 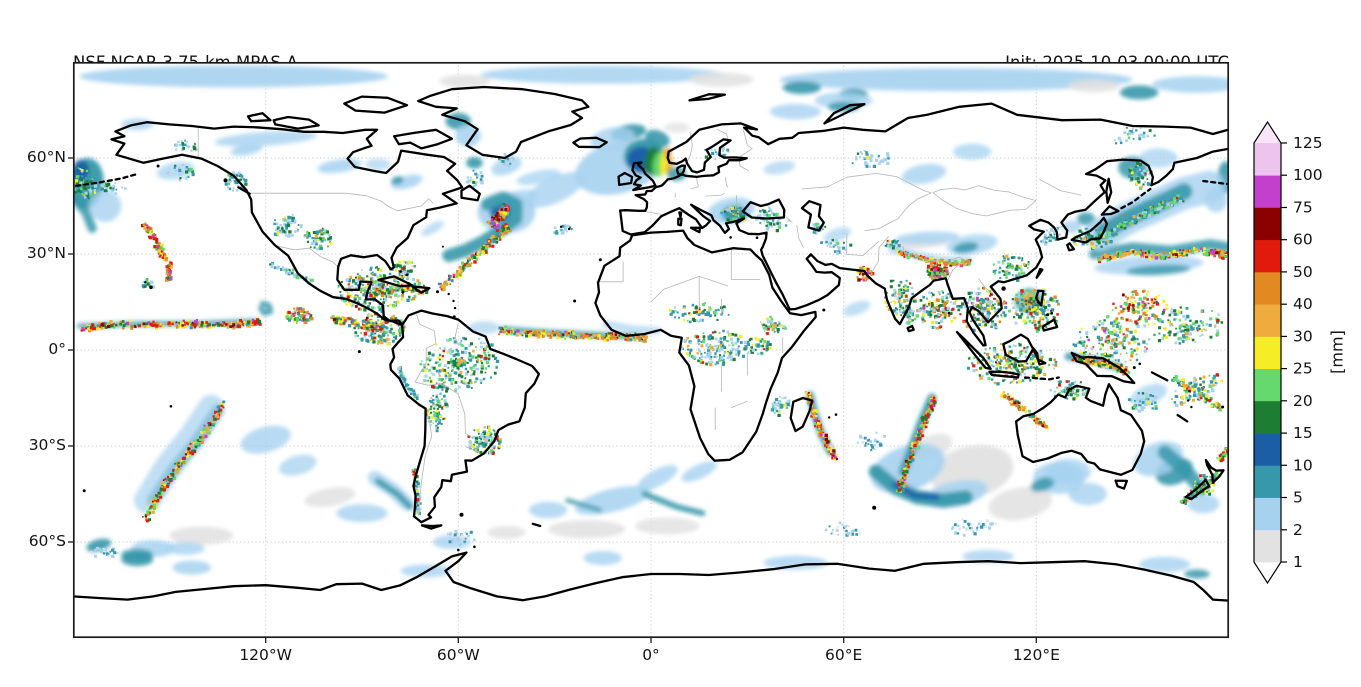 I want to click on colorbar-tick-label: 125, so click(x=1308, y=143).